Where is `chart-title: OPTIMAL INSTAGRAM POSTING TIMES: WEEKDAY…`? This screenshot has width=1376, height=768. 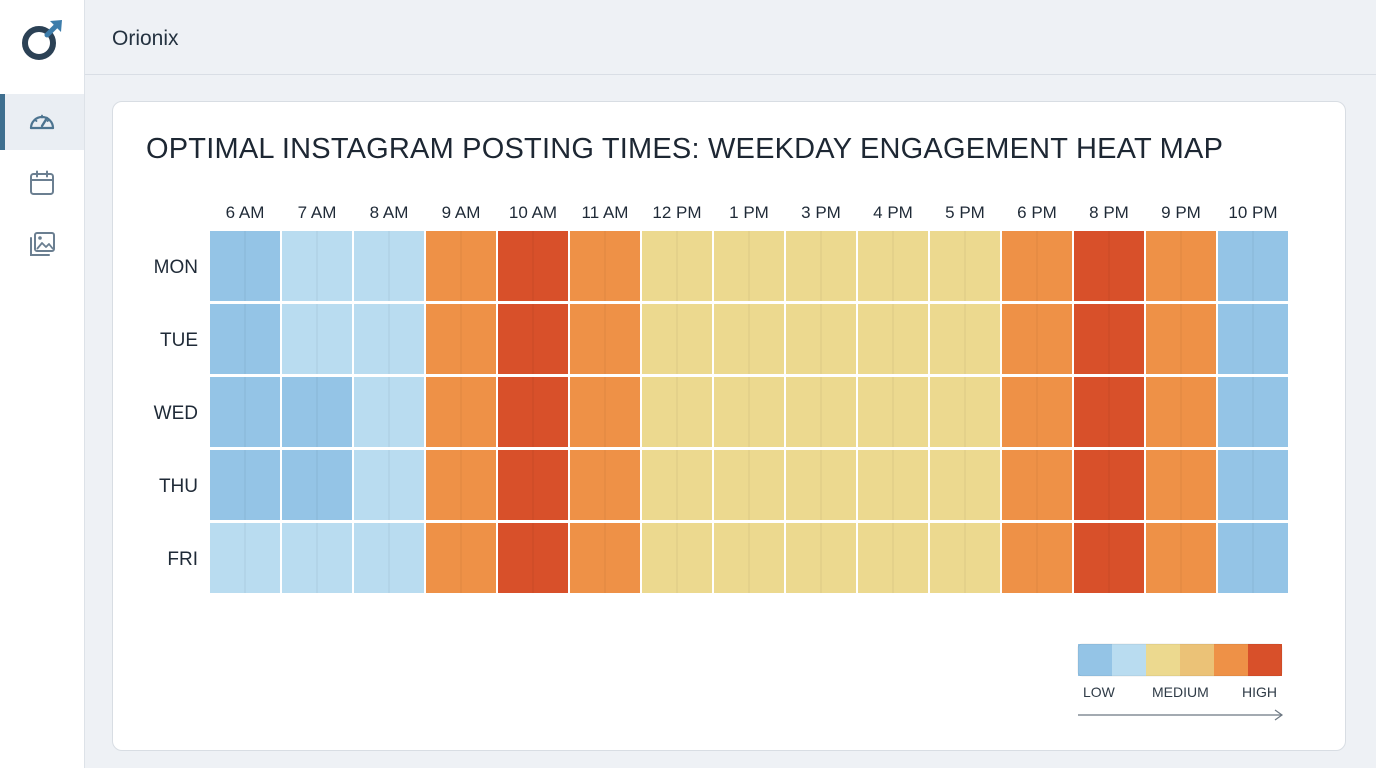
chart-title: OPTIMAL INSTAGRAM POSTING TIMES: WEEKDAY… is located at coordinates (685, 149).